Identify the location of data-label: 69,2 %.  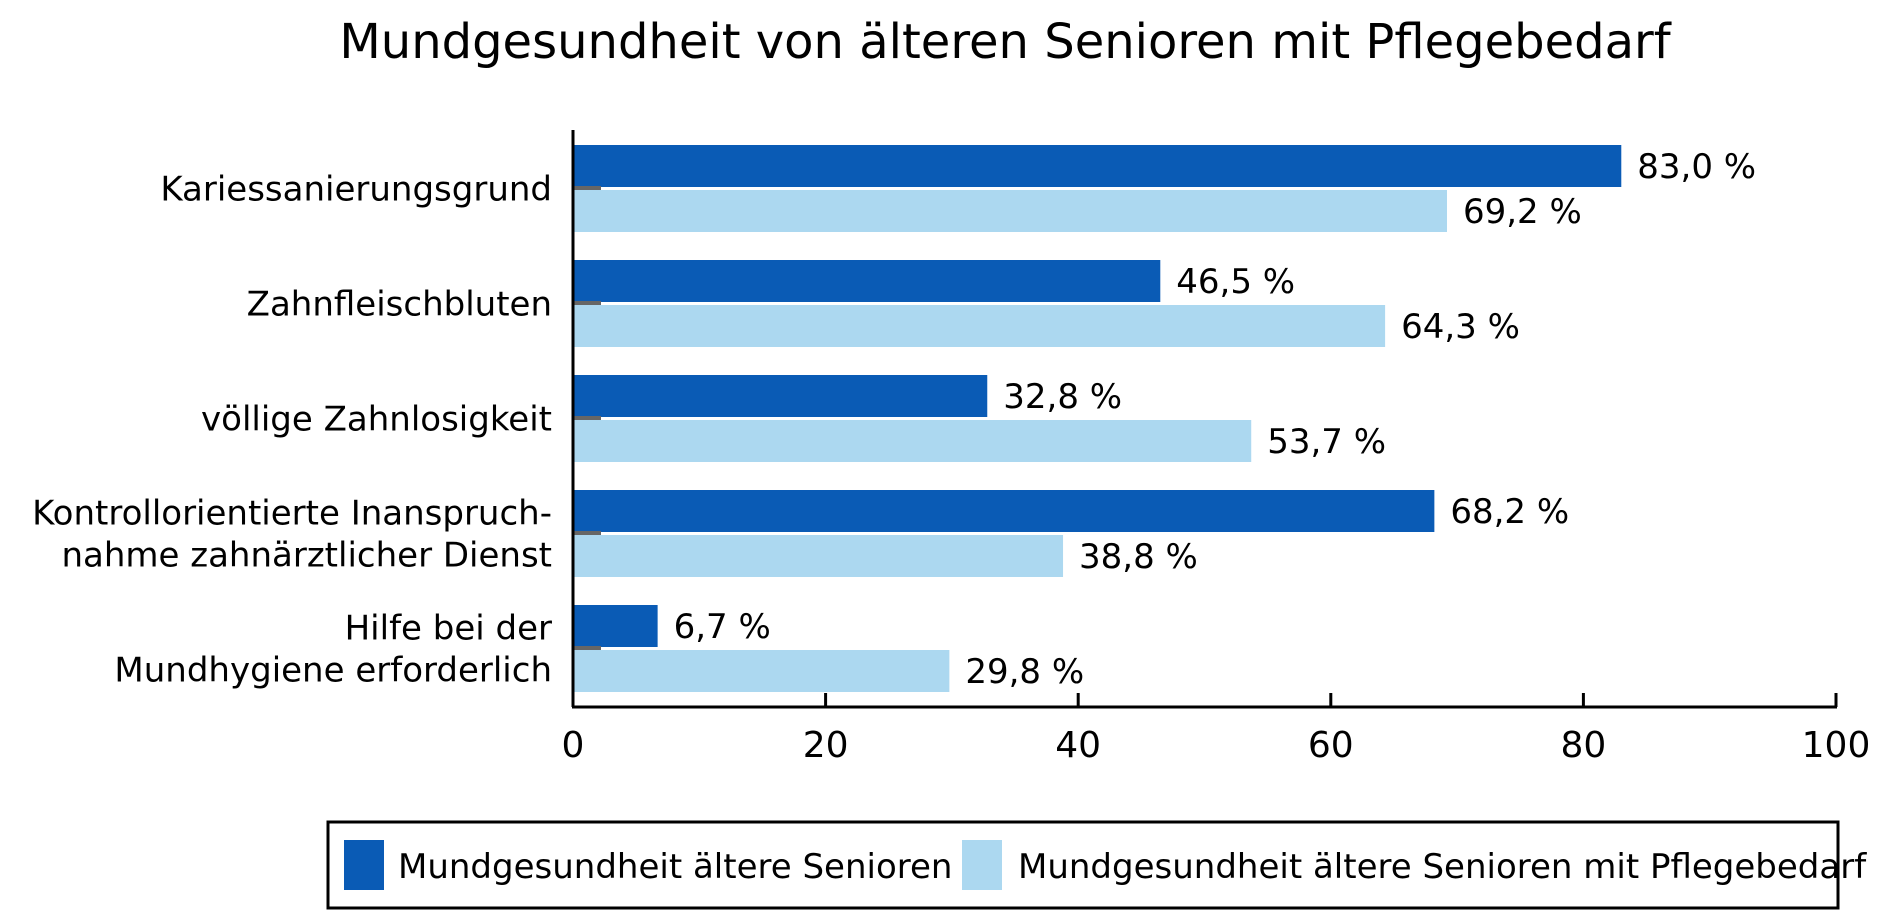
(1522, 212).